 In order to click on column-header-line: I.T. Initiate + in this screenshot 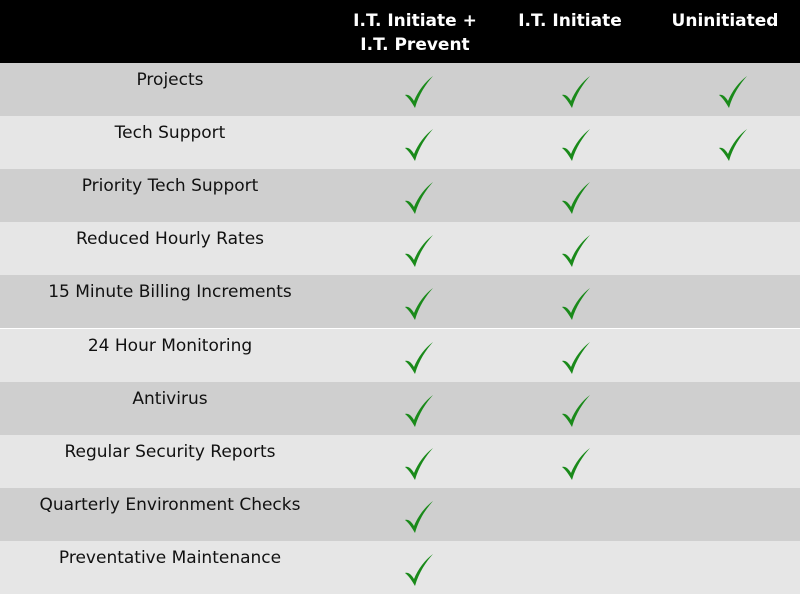, I will do `click(415, 21)`.